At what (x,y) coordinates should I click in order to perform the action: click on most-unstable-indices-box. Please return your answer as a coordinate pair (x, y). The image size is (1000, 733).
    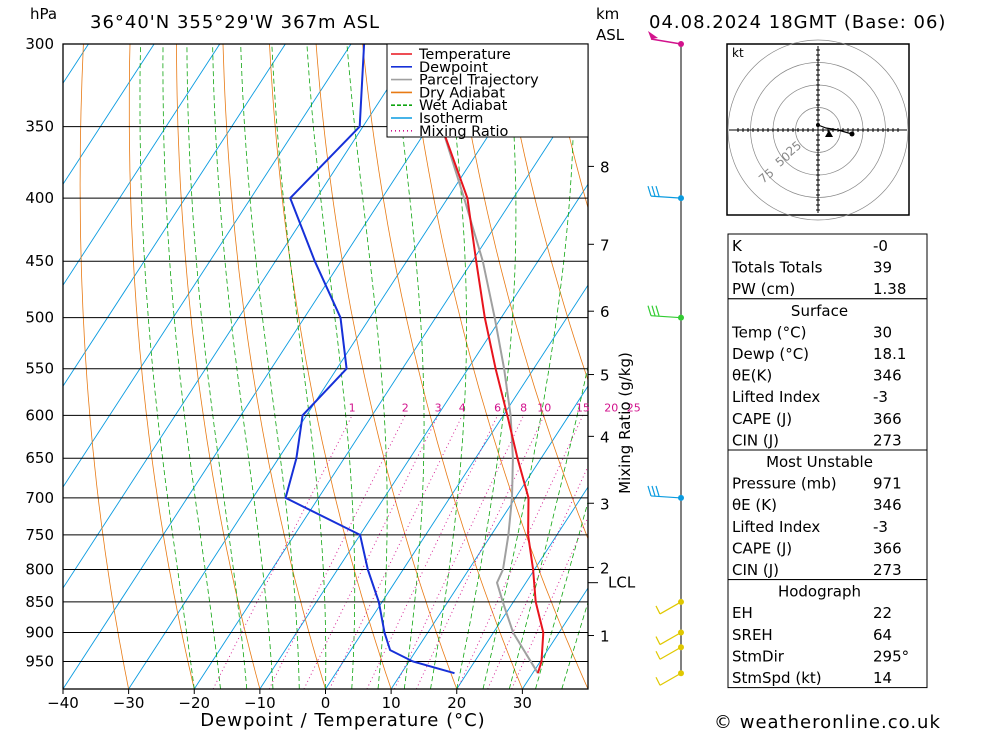
    Looking at the image, I should click on (827, 515).